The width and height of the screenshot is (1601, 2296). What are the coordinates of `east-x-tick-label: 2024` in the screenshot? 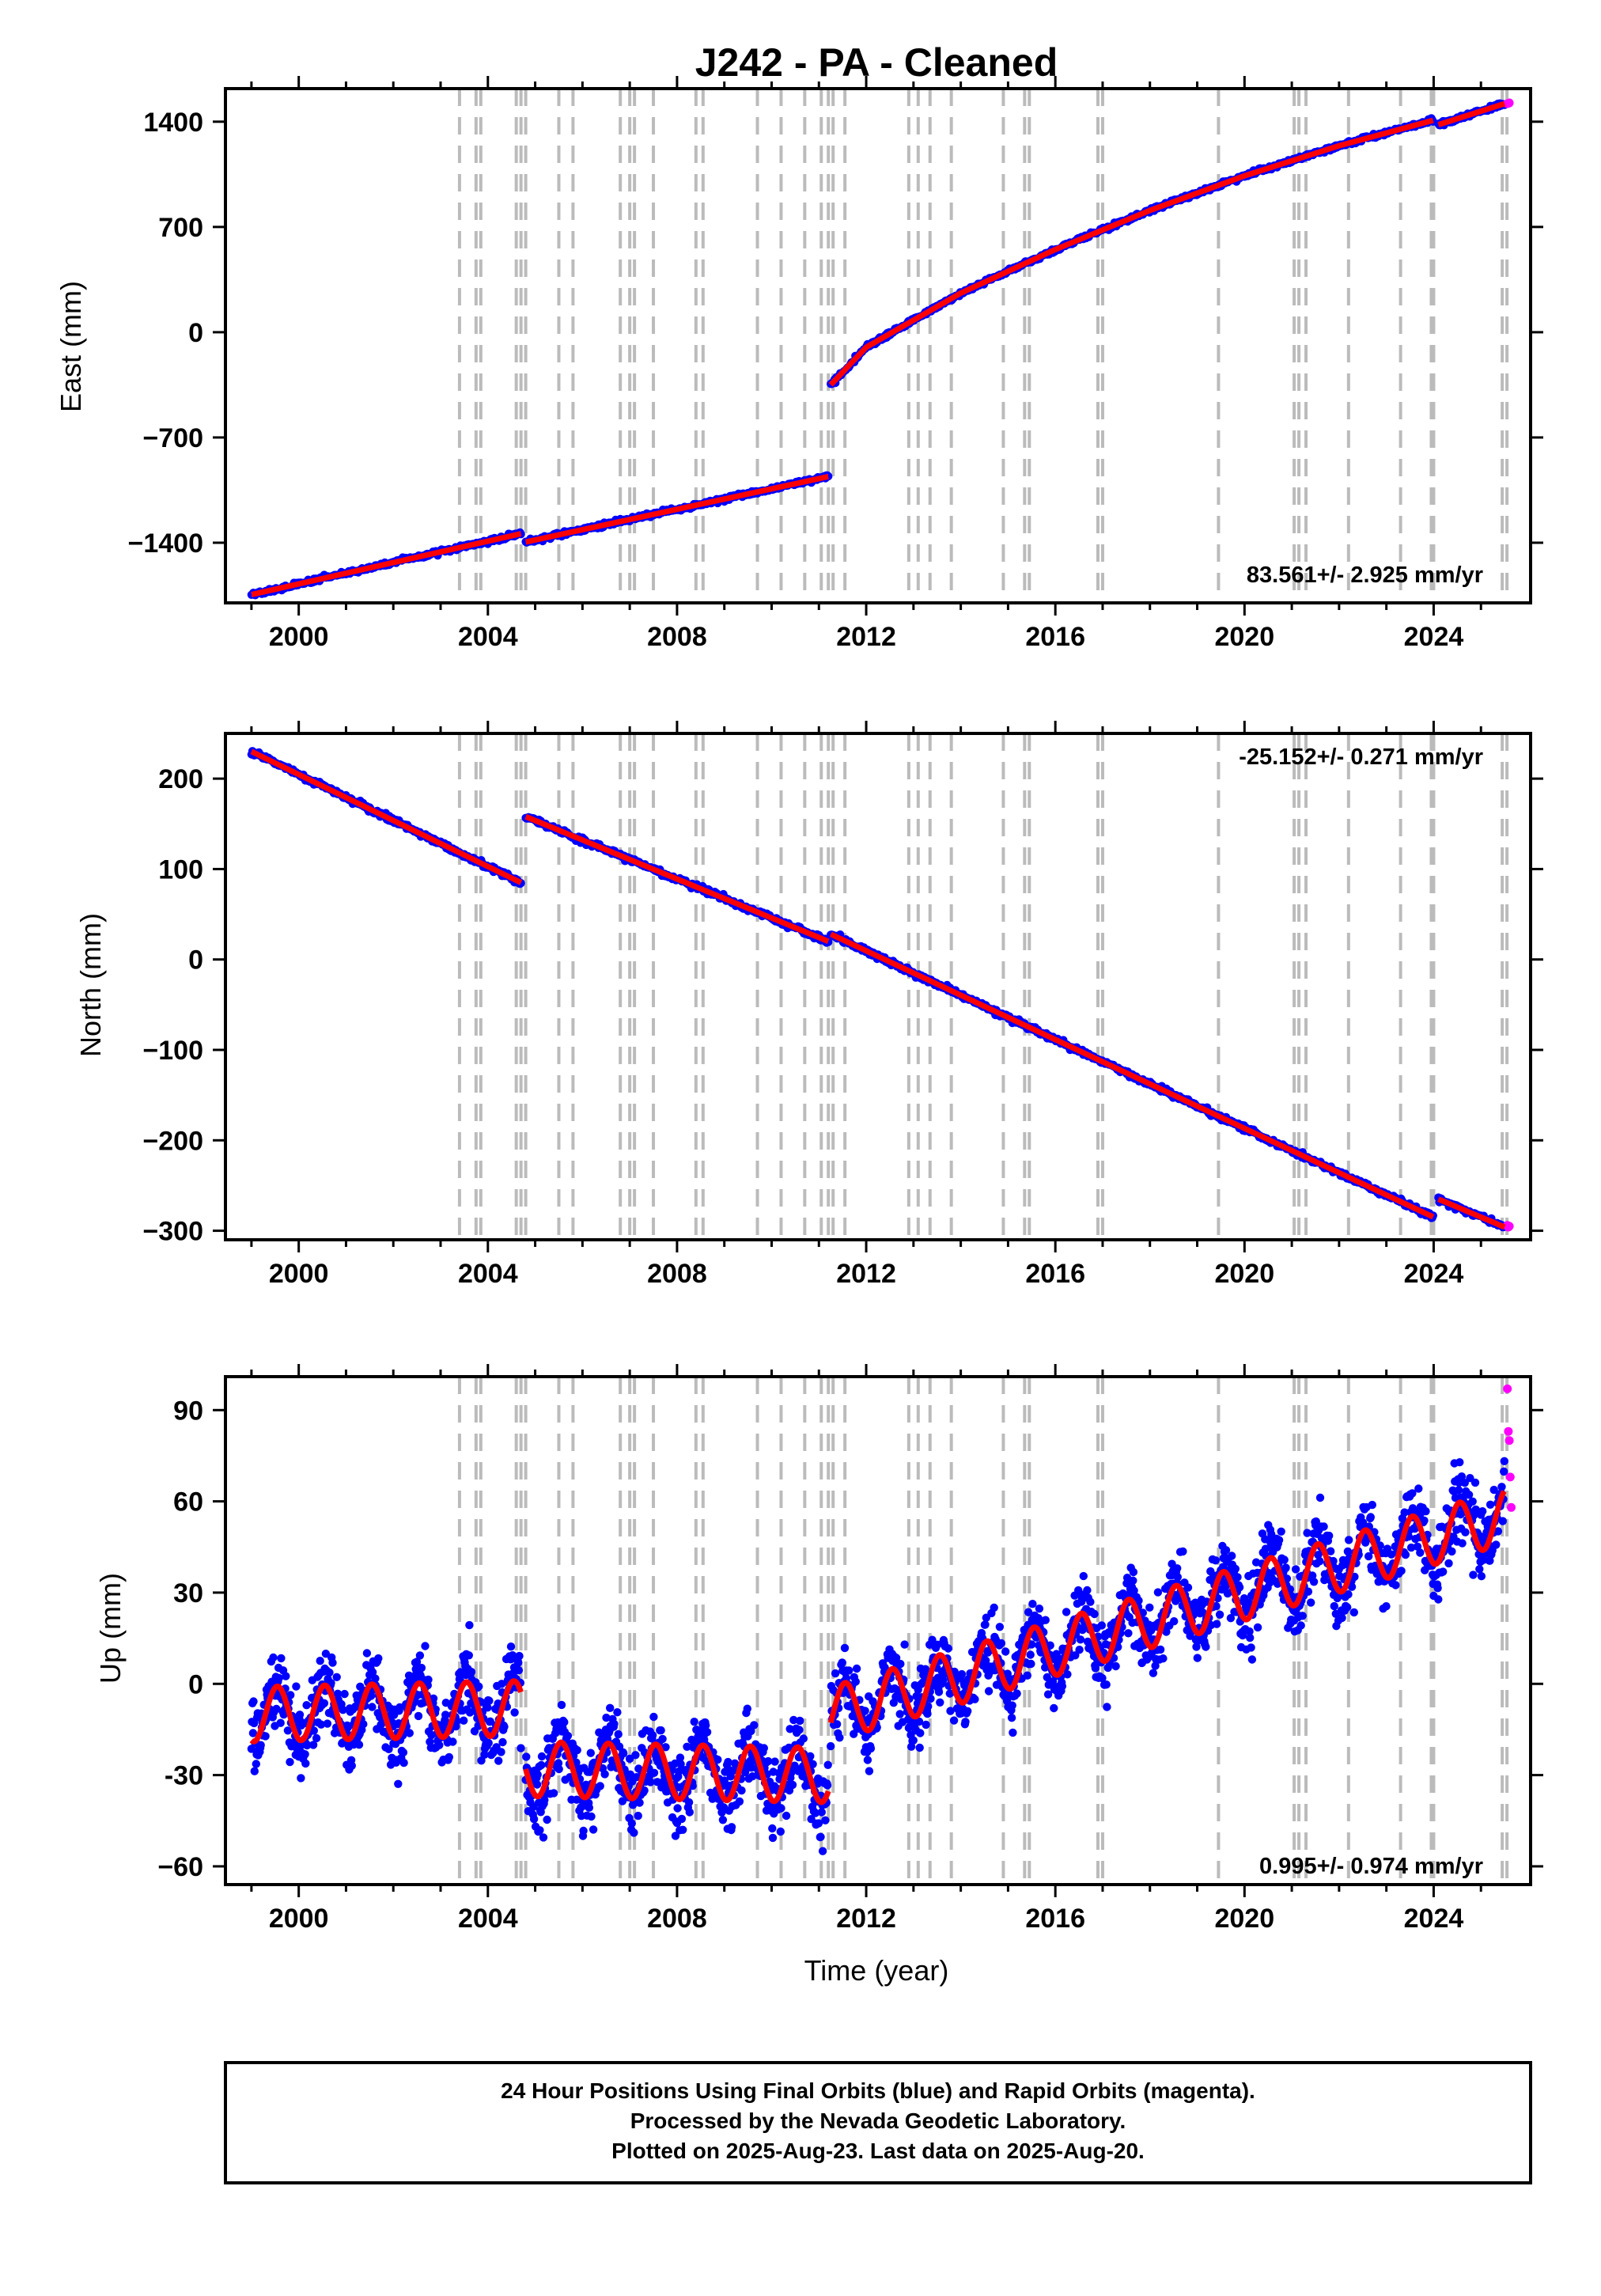 It's located at (1434, 637).